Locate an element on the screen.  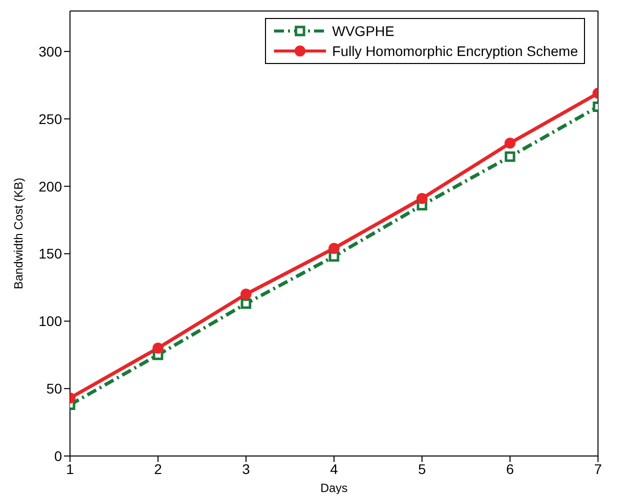
x-tick-label: 1 is located at coordinates (70, 468).